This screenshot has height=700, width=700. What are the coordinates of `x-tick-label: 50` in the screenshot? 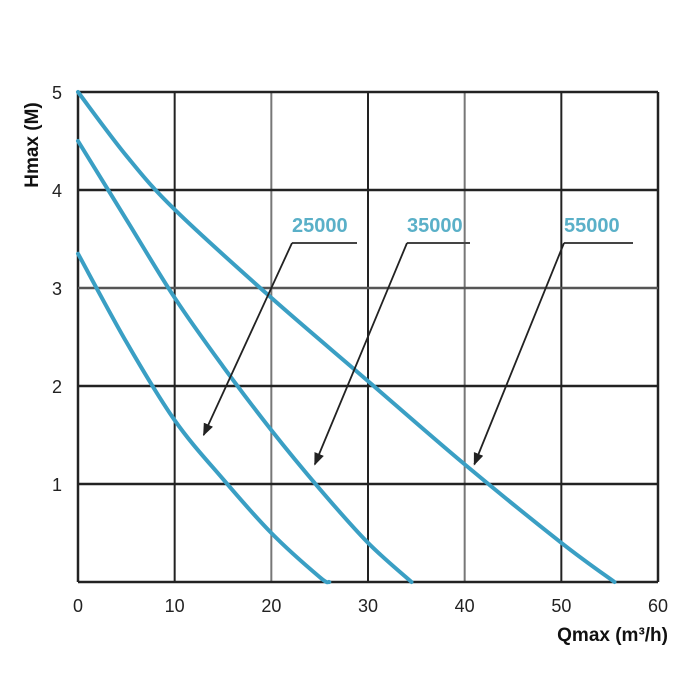 It's located at (561, 606).